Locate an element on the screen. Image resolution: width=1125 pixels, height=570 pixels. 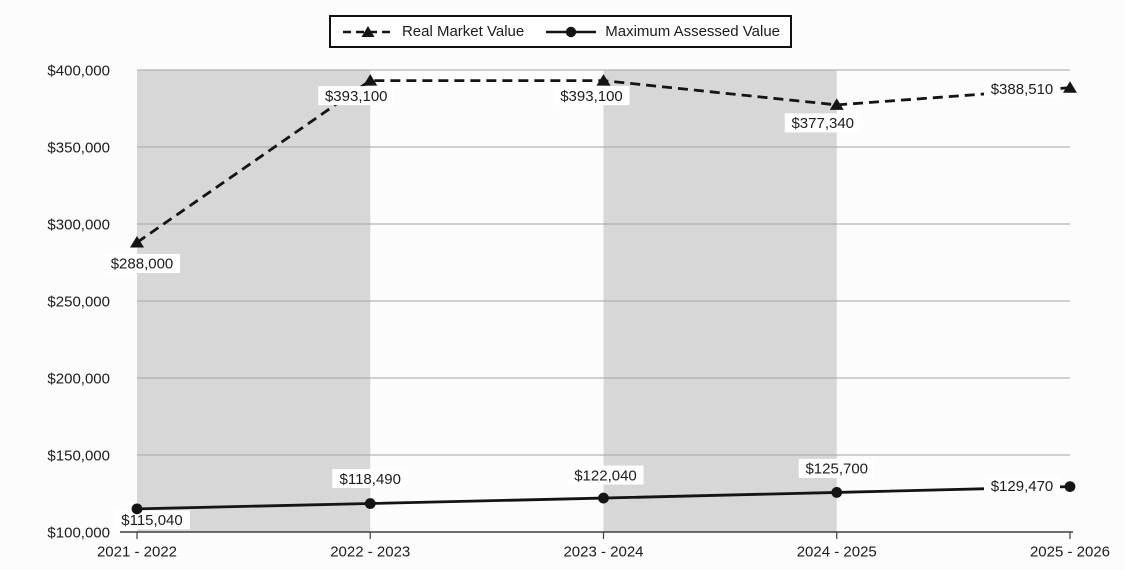
y-axis-label: $150,000 is located at coordinates (78, 455).